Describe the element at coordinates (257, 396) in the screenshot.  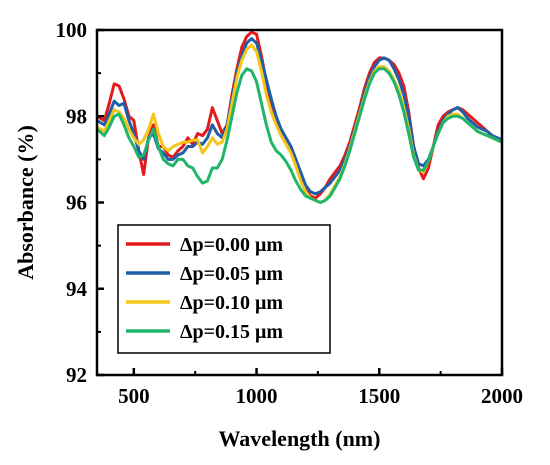
I see `x-tick-label: 1000` at that location.